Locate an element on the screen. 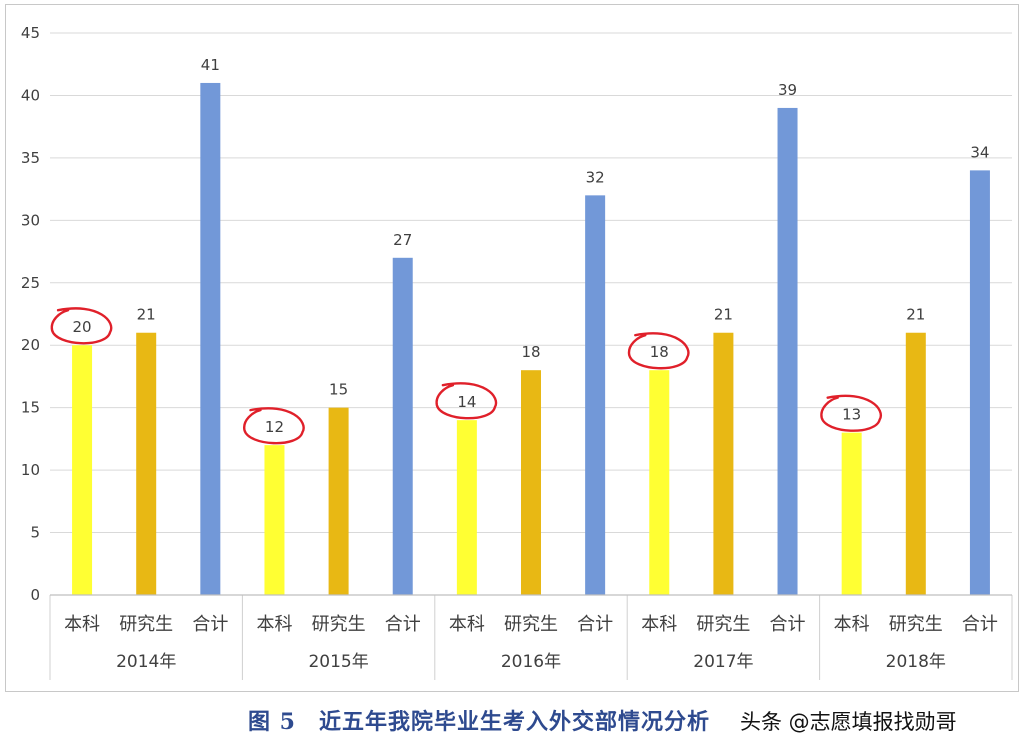  bar-2014年-研究生 is located at coordinates (146, 463).